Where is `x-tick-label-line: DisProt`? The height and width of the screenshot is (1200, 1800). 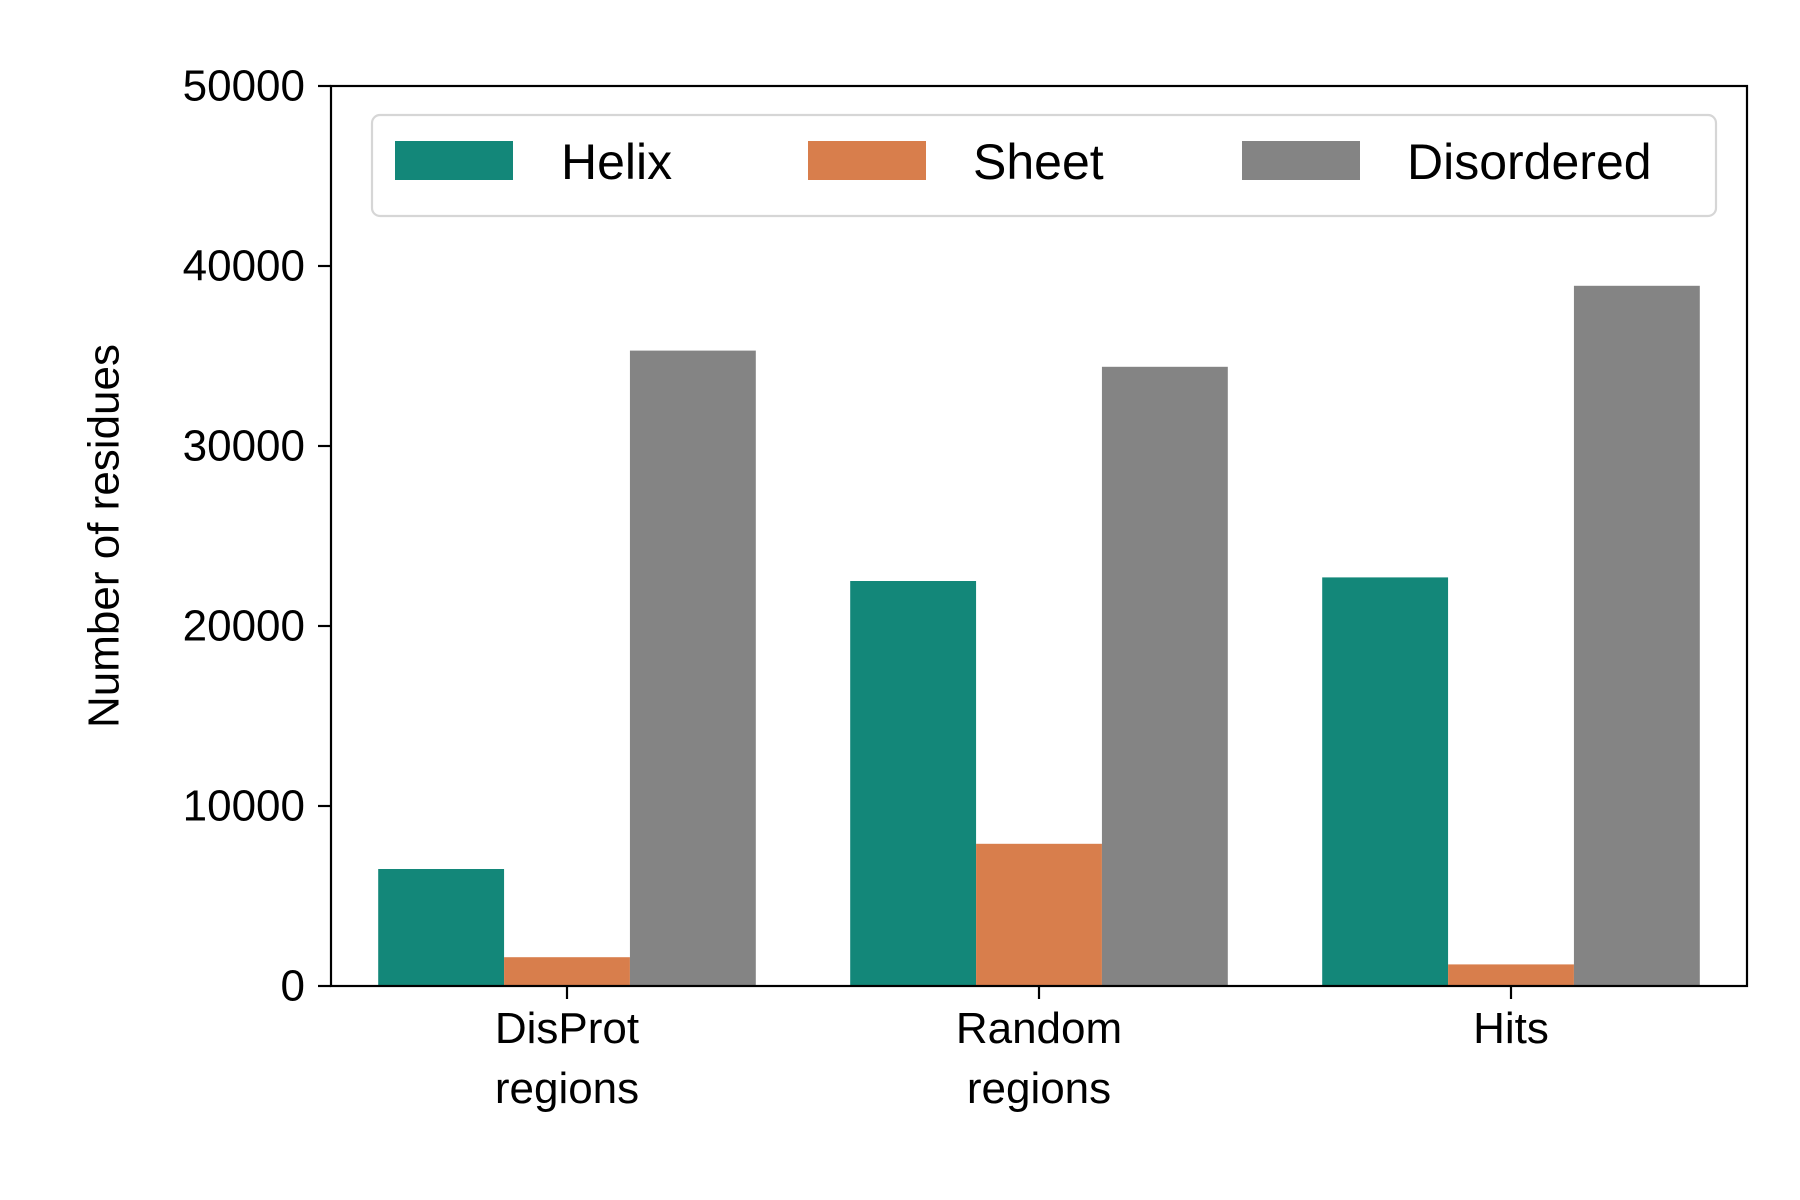
x-tick-label-line: DisProt is located at coordinates (567, 1028).